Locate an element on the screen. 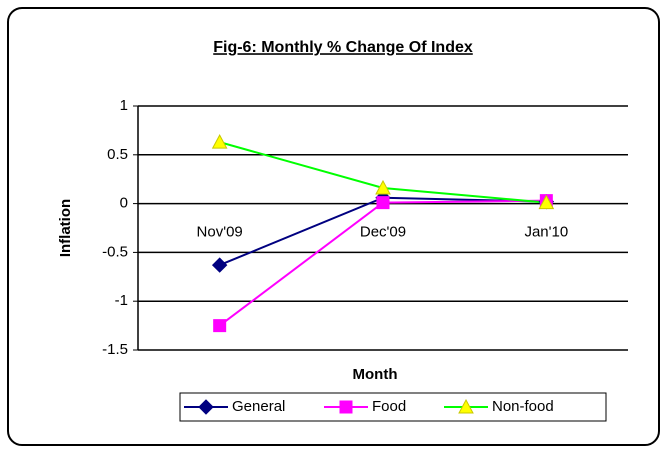 The image size is (668, 453). legend-label: Non-food is located at coordinates (523, 406).